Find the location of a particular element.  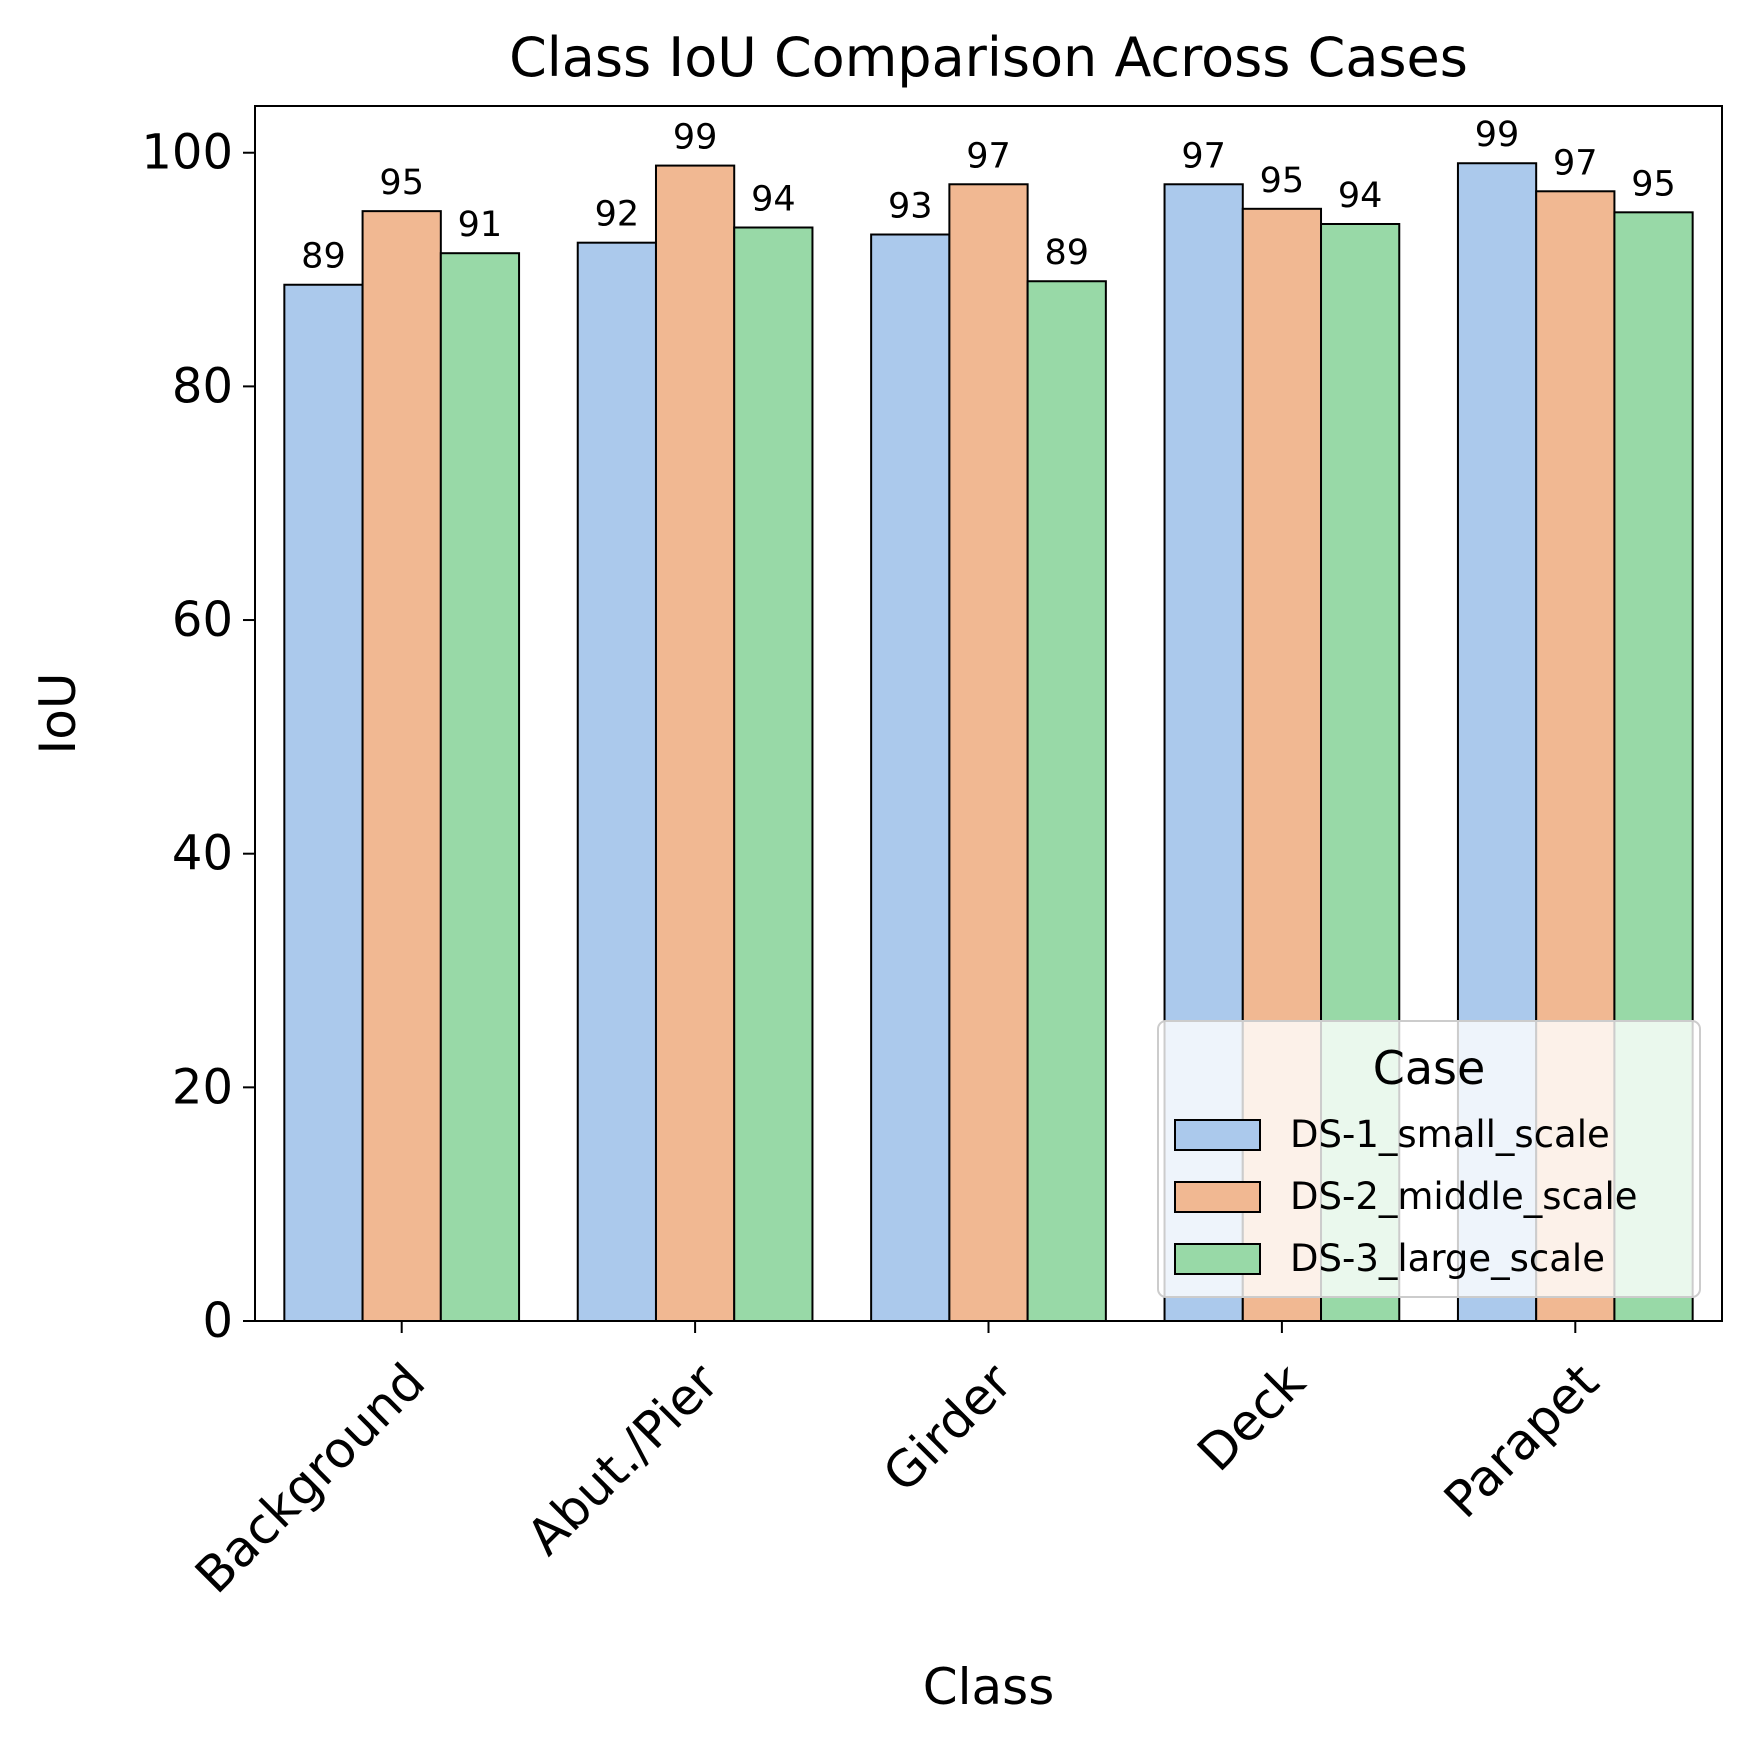

legend-title: Case is located at coordinates (1429, 1068).